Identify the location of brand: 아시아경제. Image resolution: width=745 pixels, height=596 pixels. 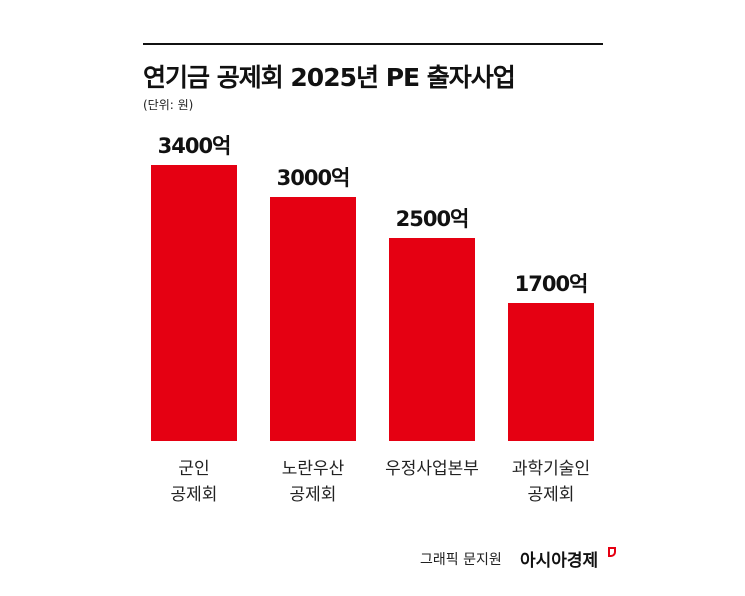
(559, 561).